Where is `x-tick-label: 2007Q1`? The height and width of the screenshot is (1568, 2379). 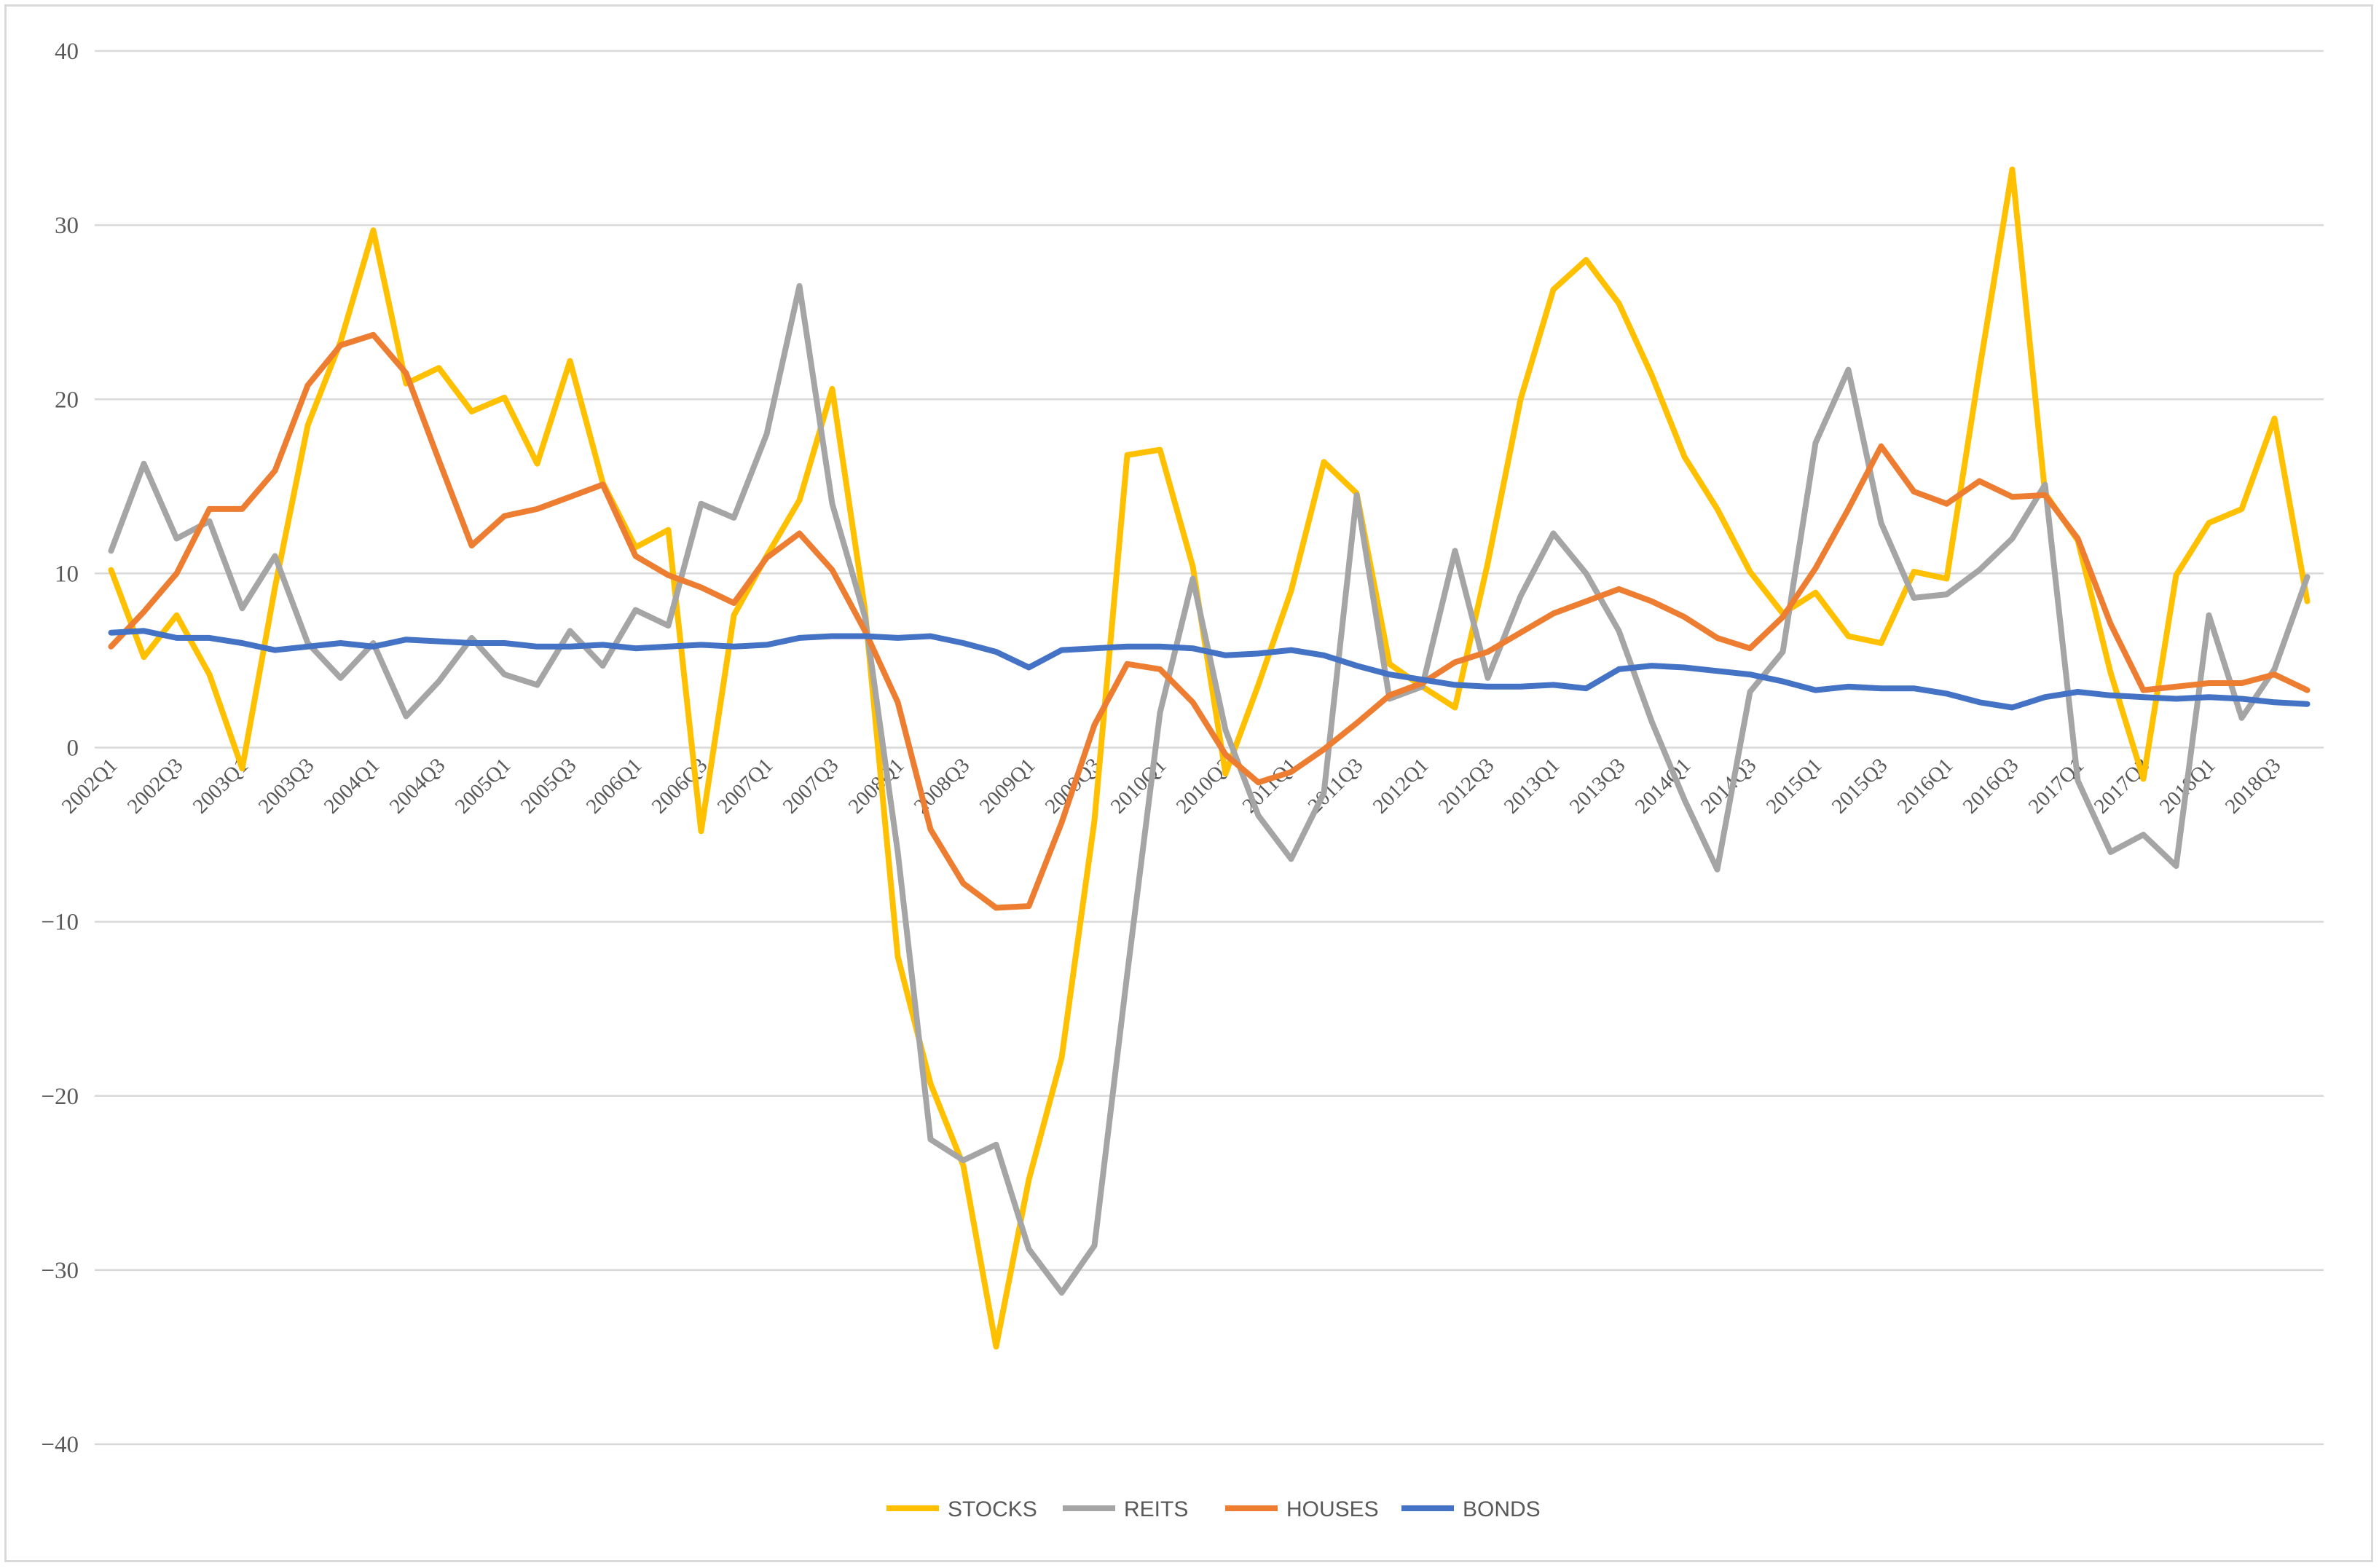 x-tick-label: 2007Q1 is located at coordinates (745, 786).